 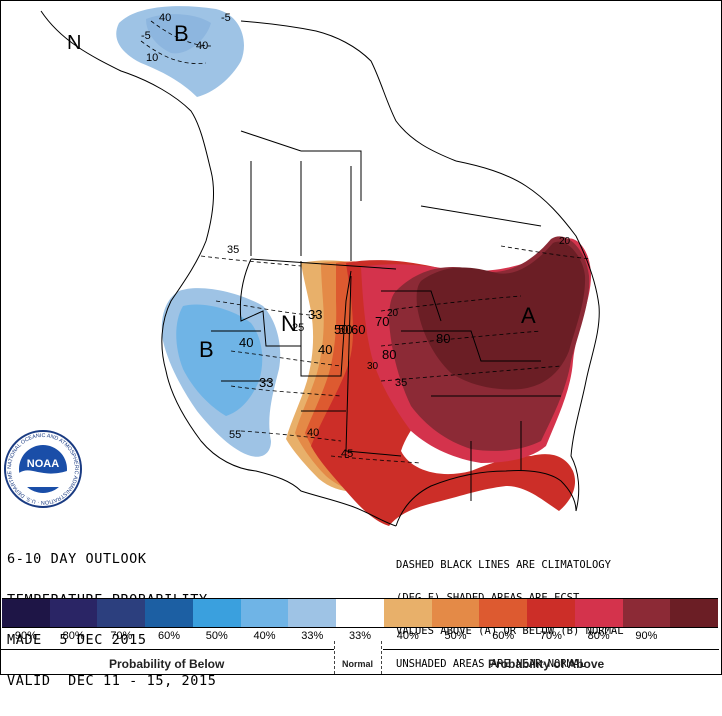 I want to click on outlook-made-date: MADE 5 DEC 2015, so click(x=77, y=640).